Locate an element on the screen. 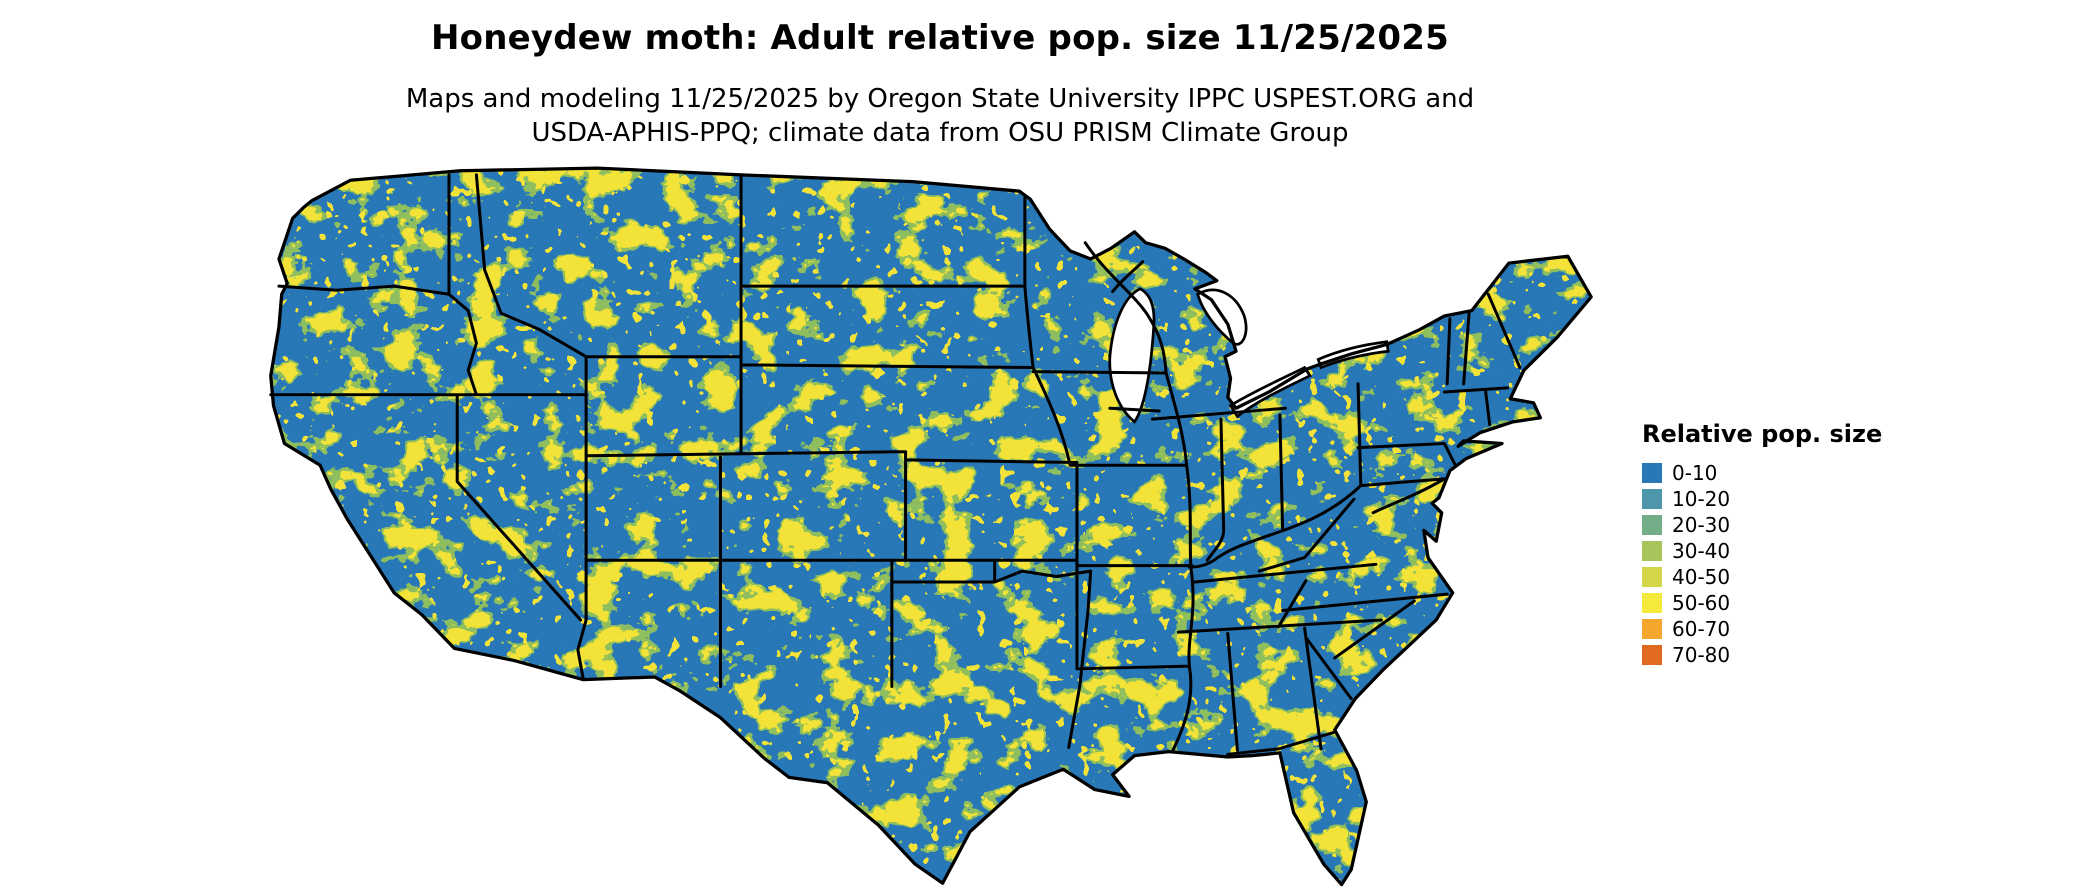  legend-item: 0-10 is located at coordinates (1792, 473).